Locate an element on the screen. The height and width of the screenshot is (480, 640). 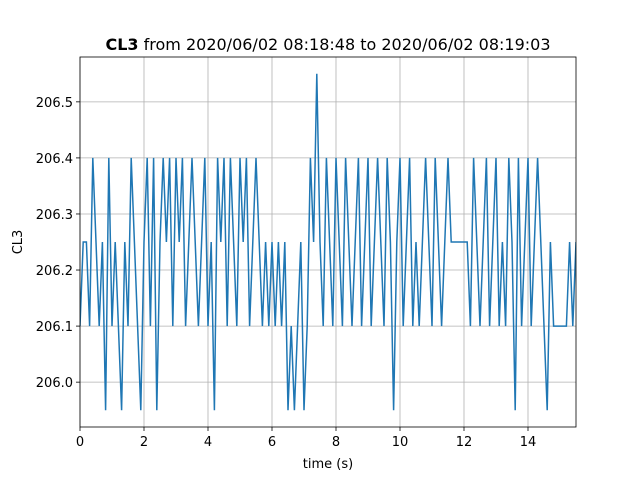
x-tick-label: 4 is located at coordinates (208, 442).